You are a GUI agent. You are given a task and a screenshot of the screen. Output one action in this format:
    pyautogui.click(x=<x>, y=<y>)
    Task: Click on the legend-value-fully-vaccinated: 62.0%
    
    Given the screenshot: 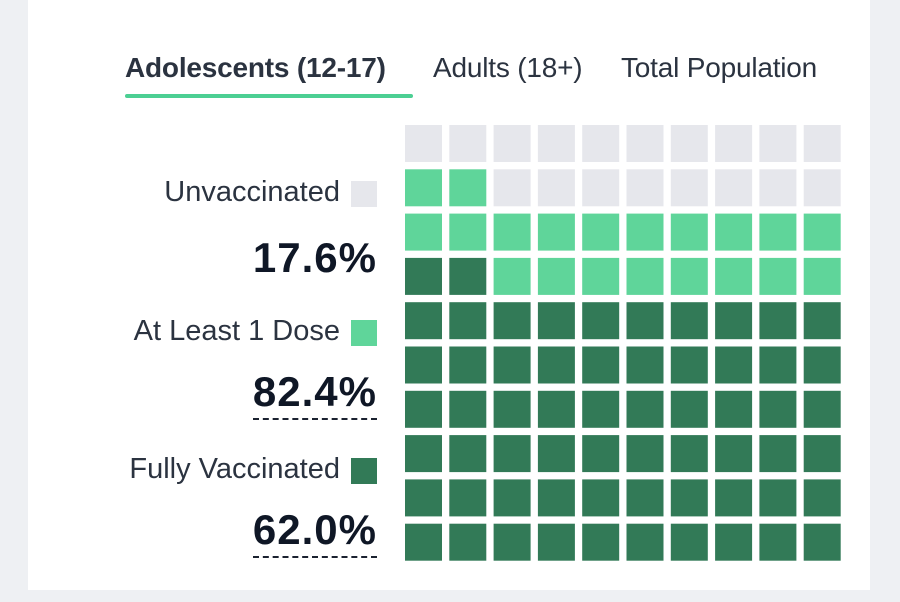 What is the action you would take?
    pyautogui.click(x=314, y=532)
    